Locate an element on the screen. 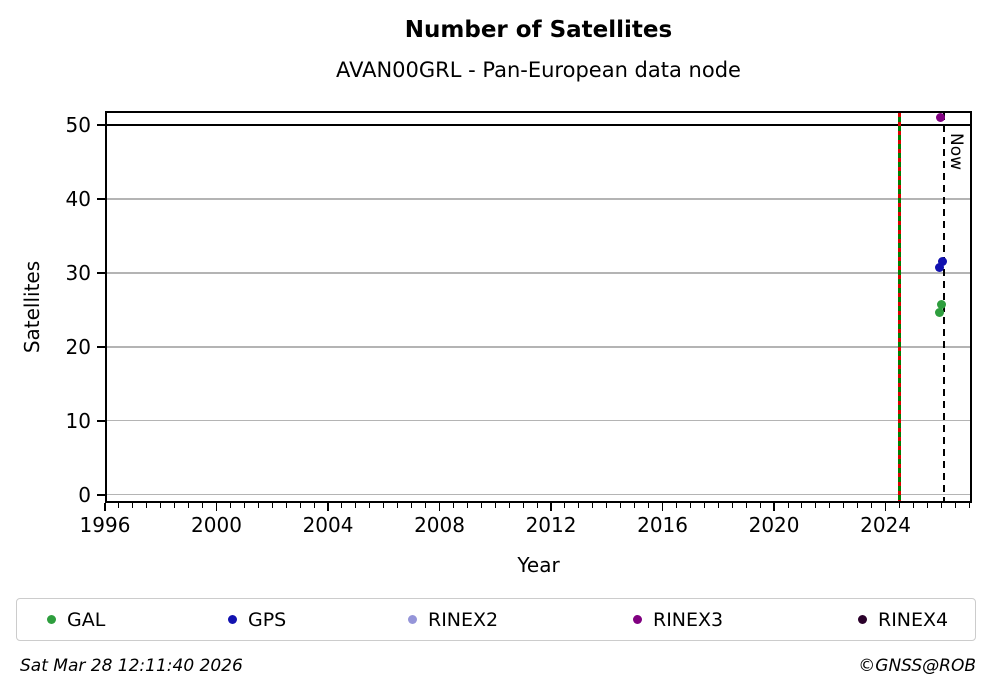 This screenshot has height=699, width=992. legend-item-gps: GPS is located at coordinates (257, 619).